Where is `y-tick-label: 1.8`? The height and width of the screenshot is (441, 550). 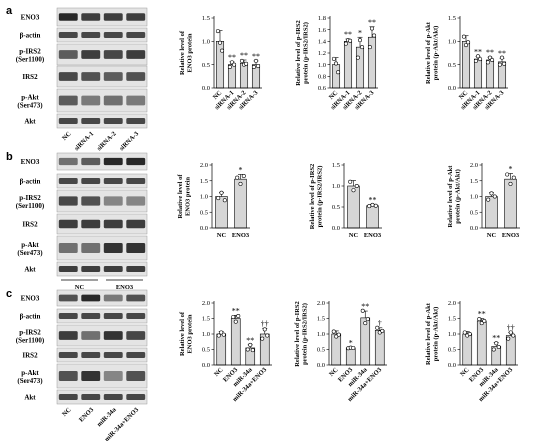 y-tick-label: 1.8 is located at coordinates (322, 18).